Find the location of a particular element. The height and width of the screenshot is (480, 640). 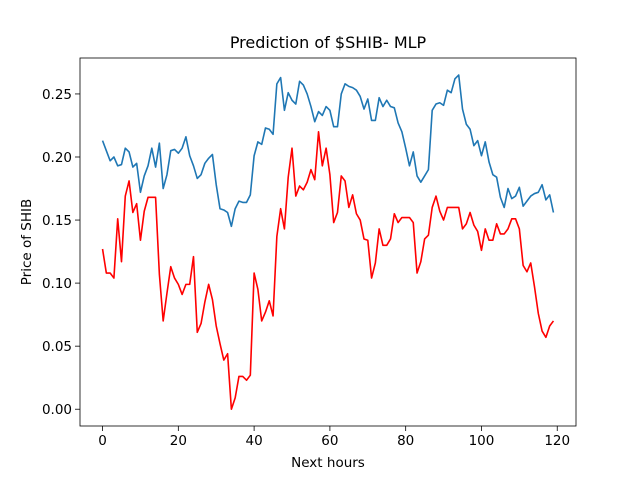

x-tick-label: 0 is located at coordinates (102, 441).